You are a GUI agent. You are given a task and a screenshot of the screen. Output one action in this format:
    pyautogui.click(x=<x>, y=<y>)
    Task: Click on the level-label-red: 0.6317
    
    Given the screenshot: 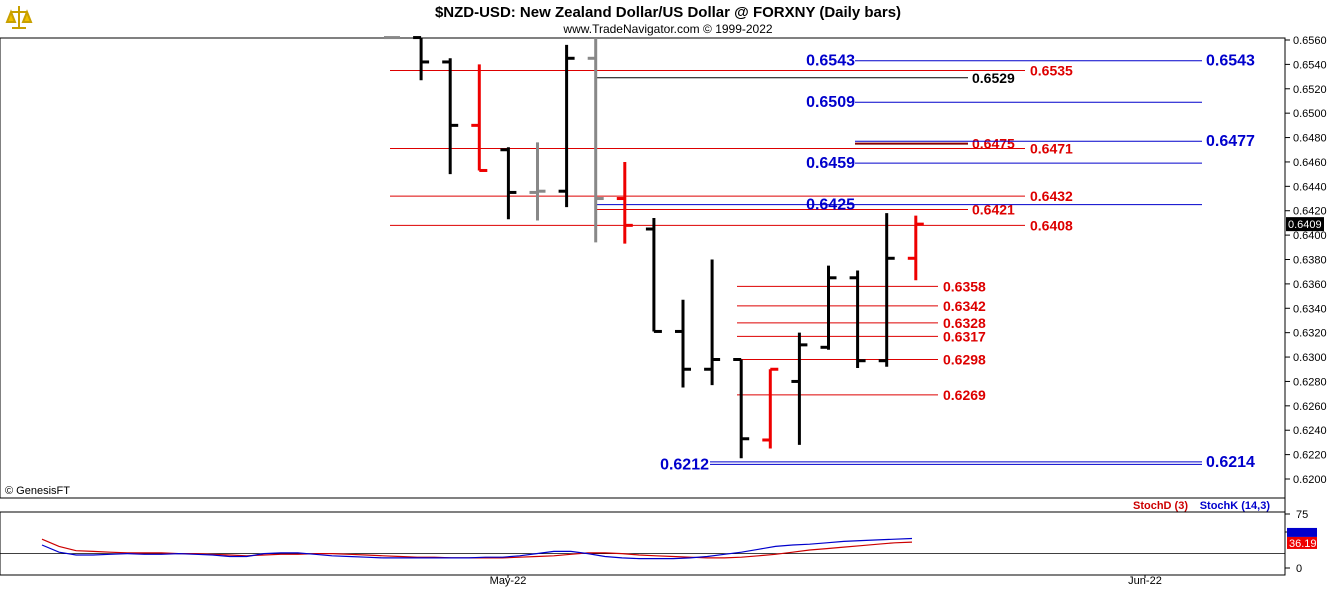 What is the action you would take?
    pyautogui.click(x=964, y=336)
    